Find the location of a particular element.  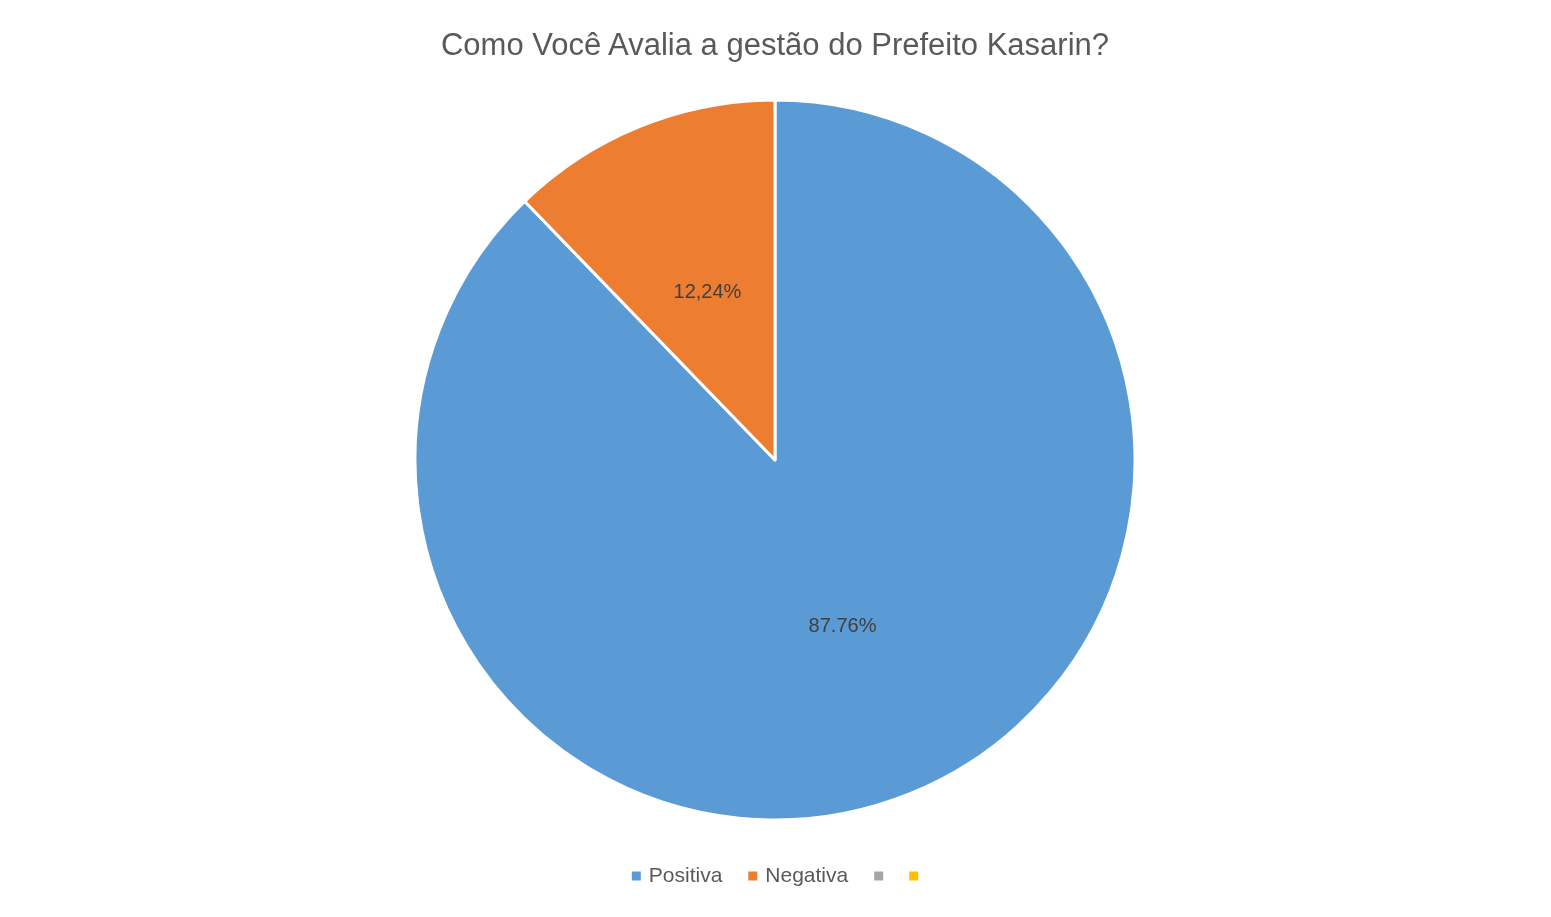

legend-label: Negativa is located at coordinates (807, 874).